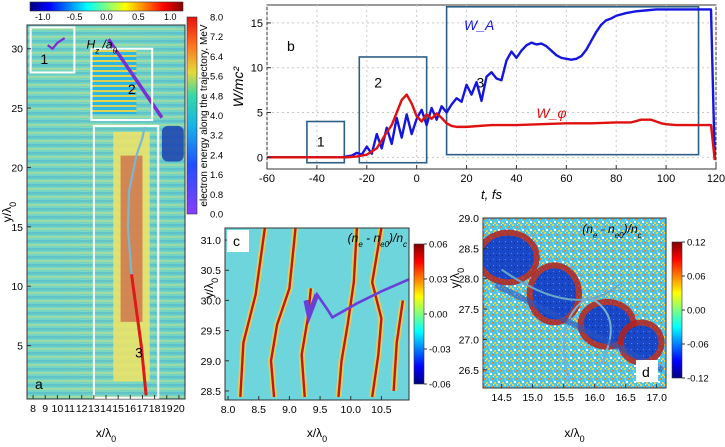  I want to click on plasma-wake-core, so click(131, 238).